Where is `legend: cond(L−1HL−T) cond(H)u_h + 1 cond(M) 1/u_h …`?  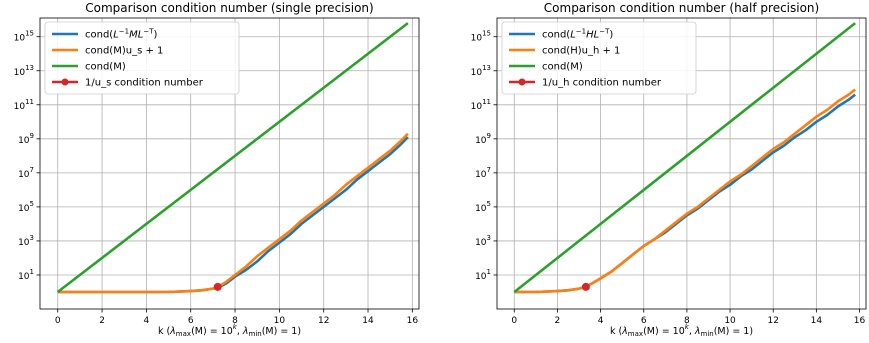
legend: cond(L−1HL−T) cond(H)u_h + 1 cond(M) 1/u_h … is located at coordinates (599, 58).